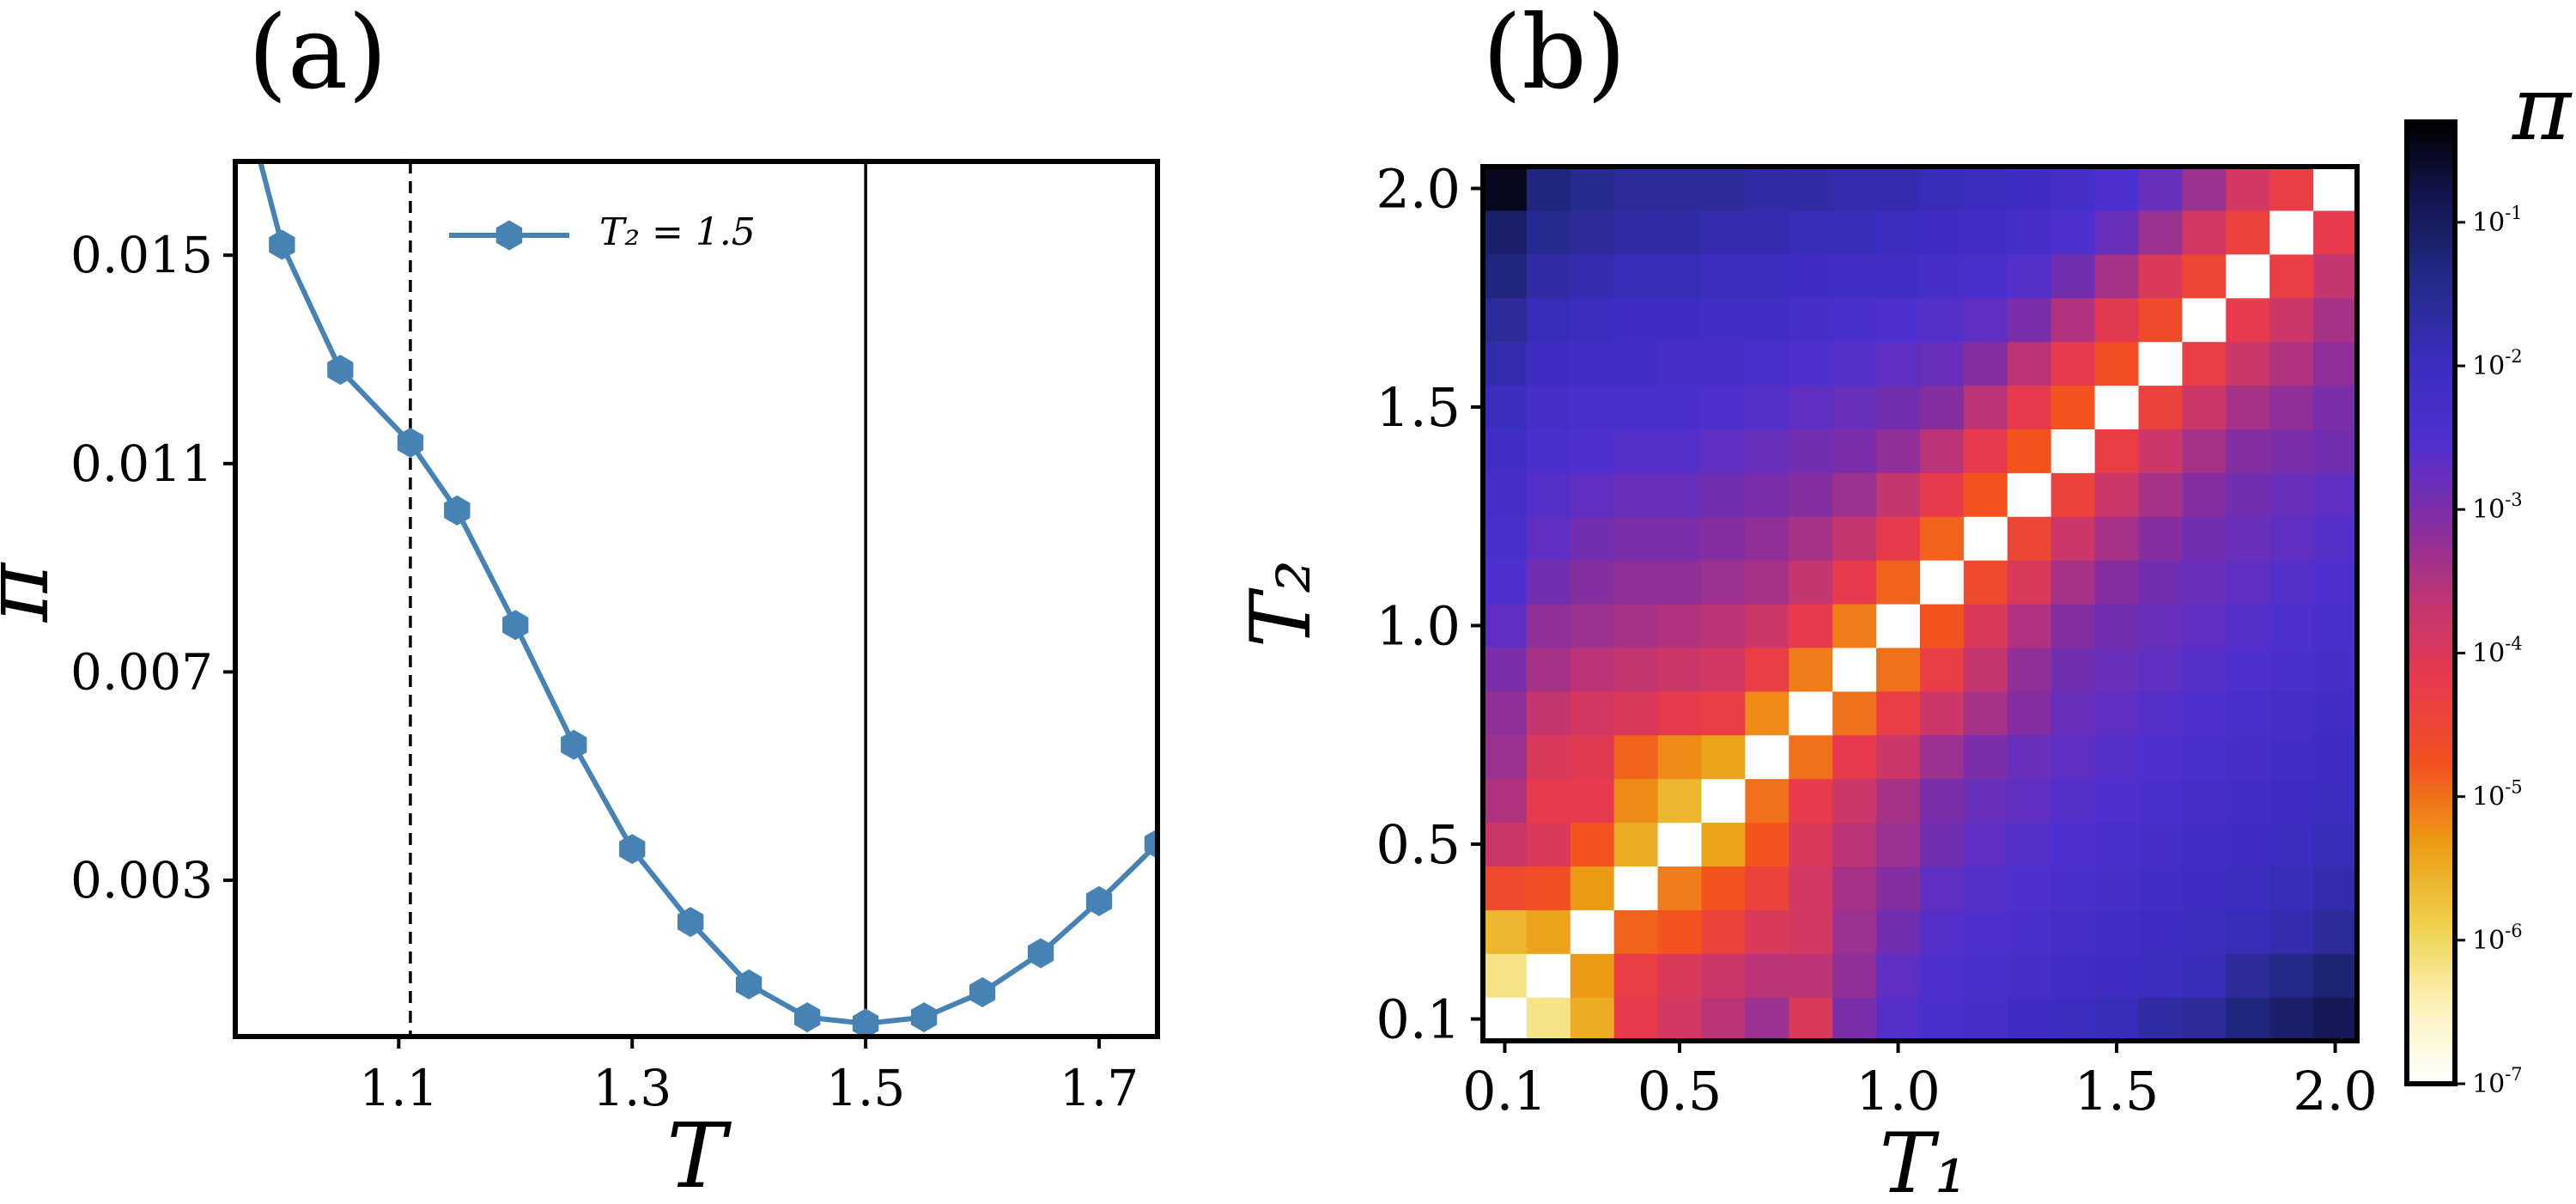 Image resolution: width=2576 pixels, height=1204 pixels. I want to click on x-tick-label: 1.5, so click(865, 1088).